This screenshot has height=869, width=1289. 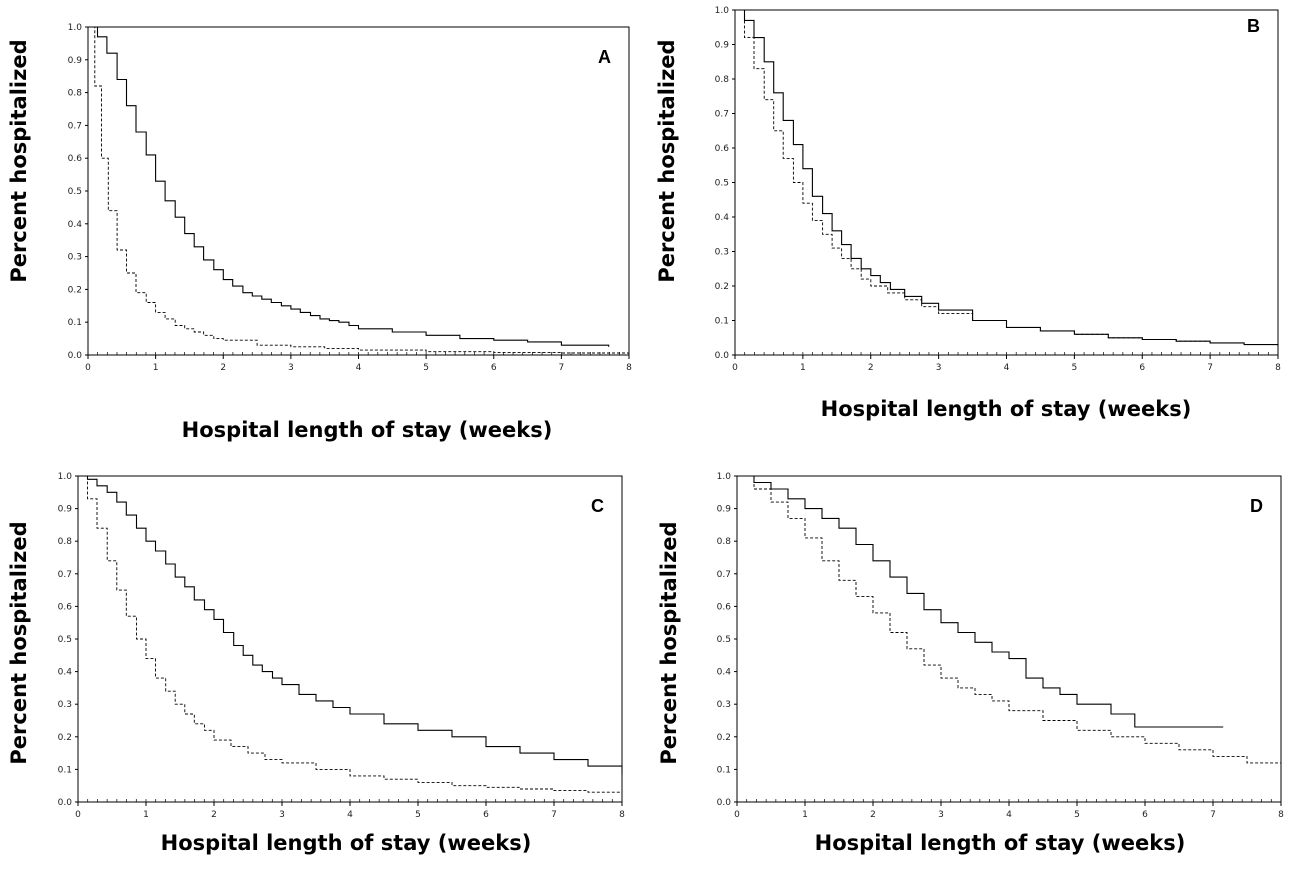 What do you see at coordinates (604, 57) in the screenshot?
I see `panel-label: A` at bounding box center [604, 57].